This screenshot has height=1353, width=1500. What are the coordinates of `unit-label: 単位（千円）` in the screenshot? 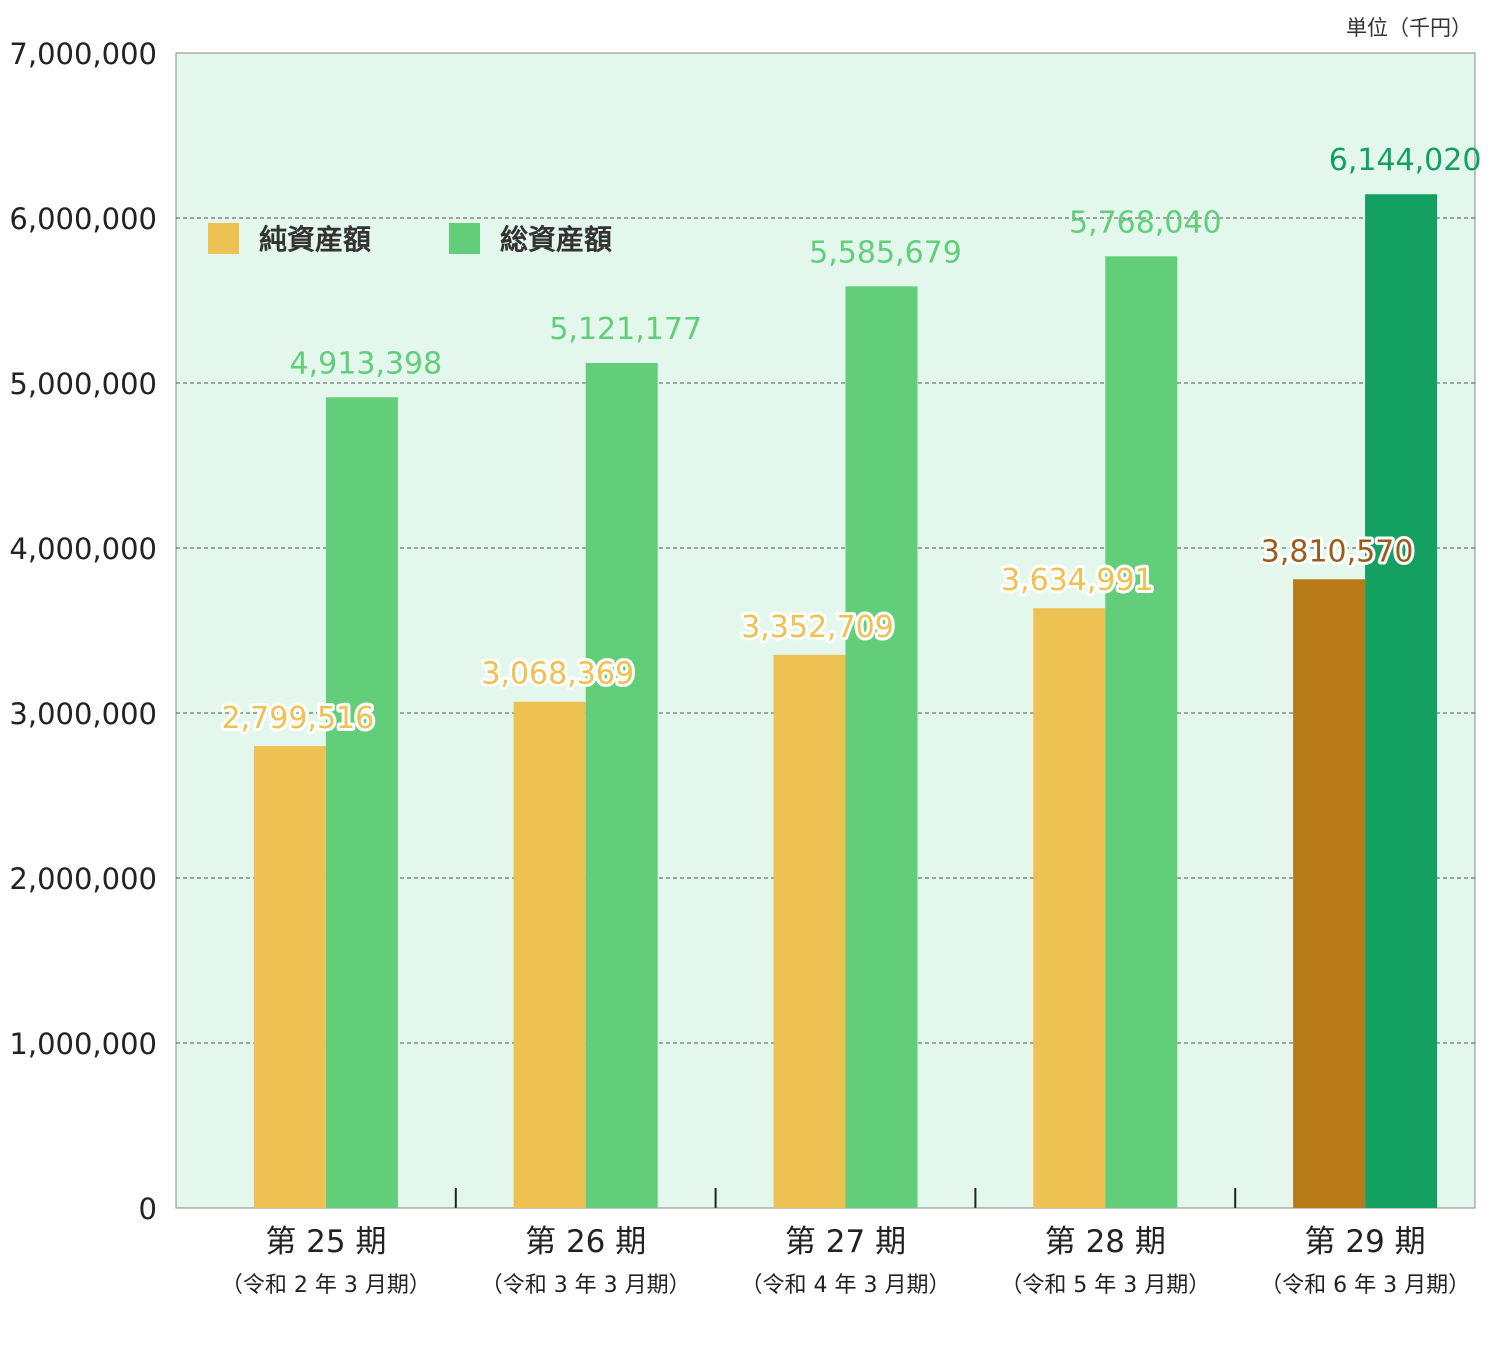 It's located at (1409, 28).